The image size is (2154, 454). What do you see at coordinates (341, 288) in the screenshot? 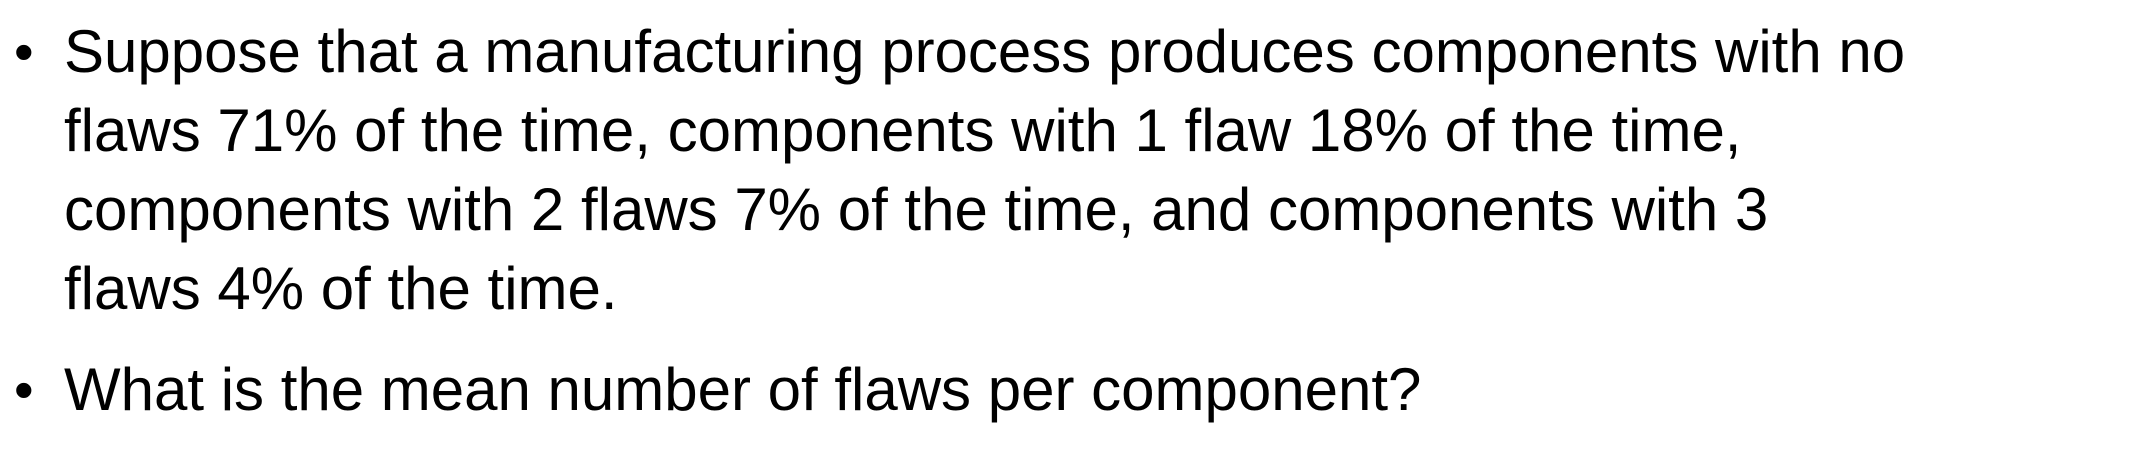
I see `bullet-text-line: flaws 4% of the time.` at bounding box center [341, 288].